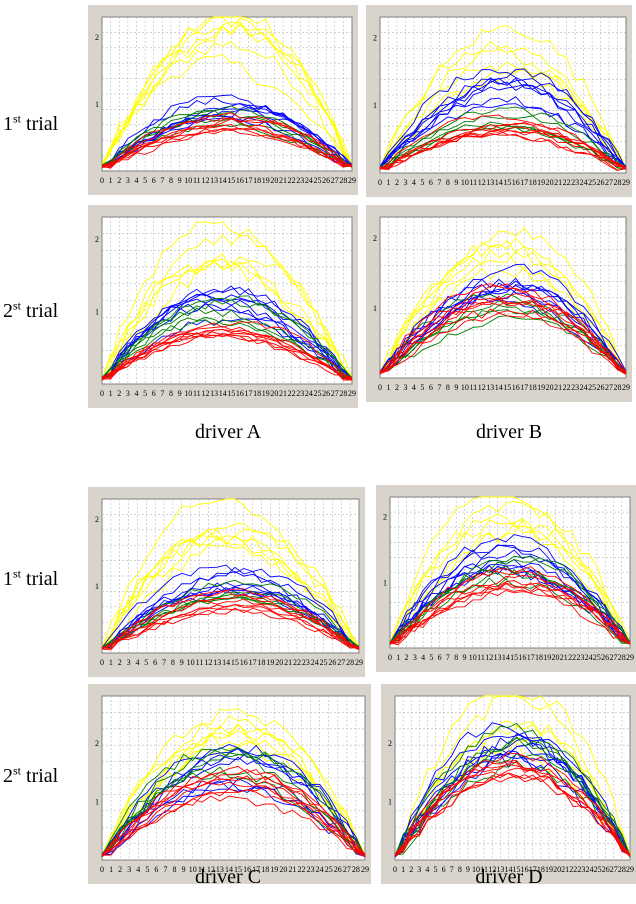 The image size is (636, 904). What do you see at coordinates (223, 180) in the screenshot?
I see `x-tick-label: 14` at bounding box center [223, 180].